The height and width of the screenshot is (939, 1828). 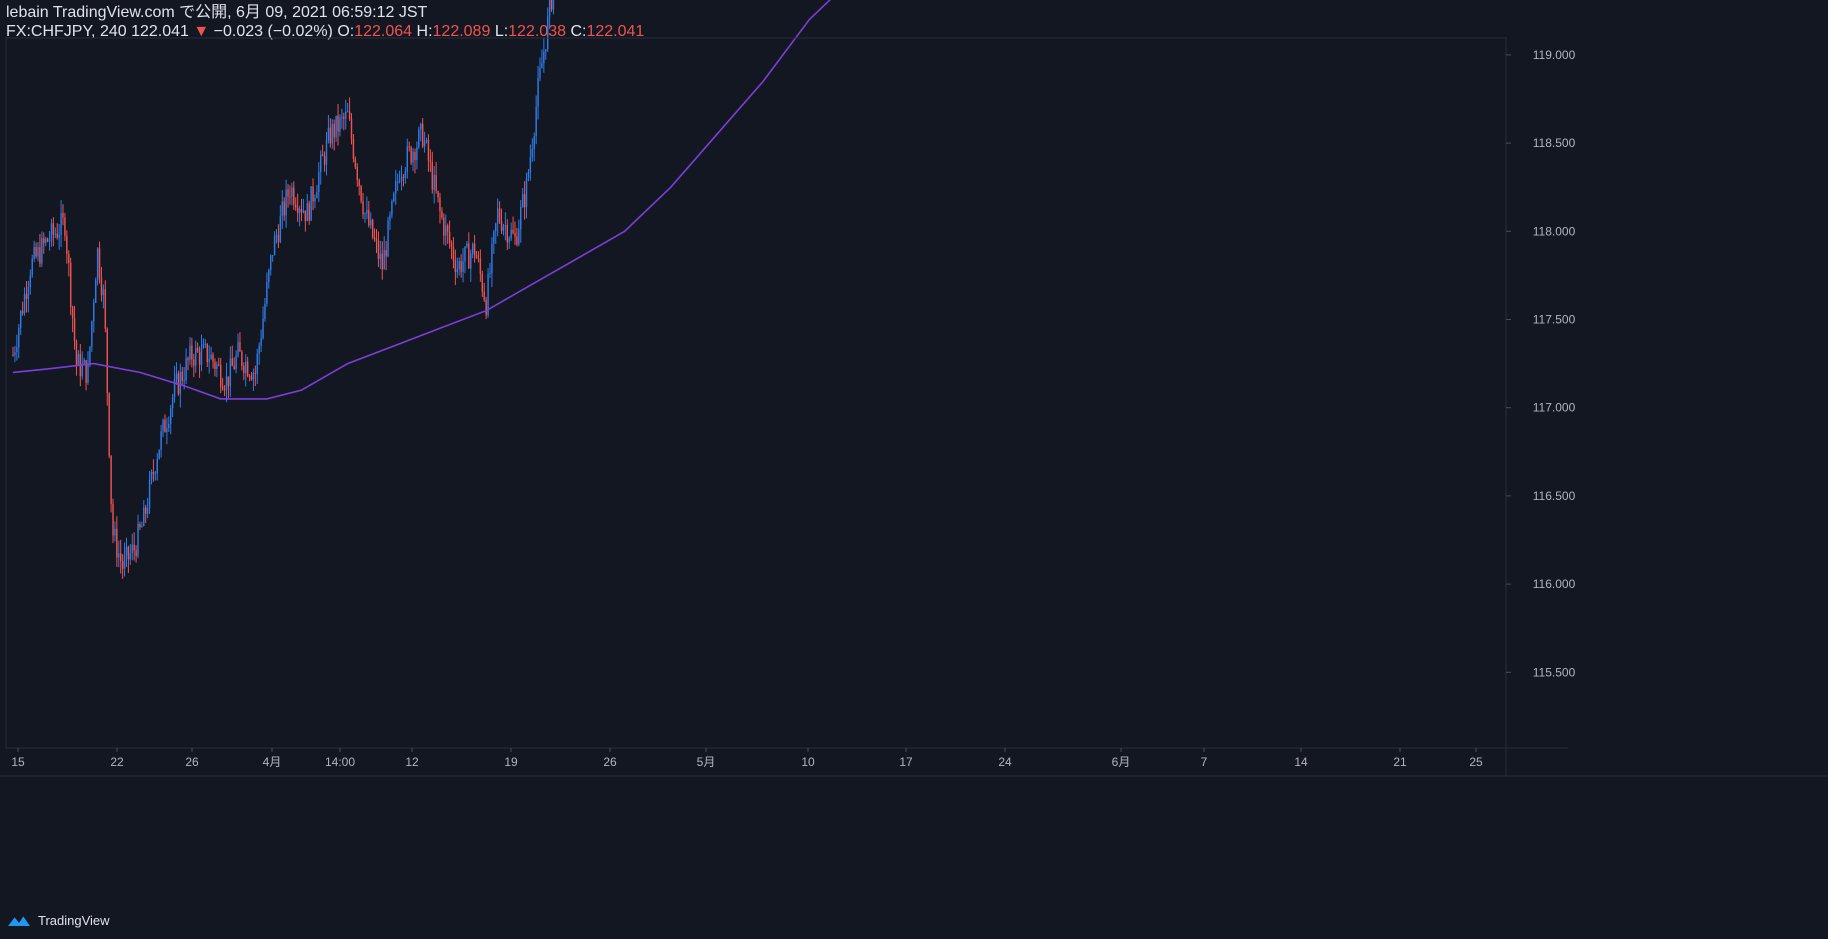 What do you see at coordinates (1554, 231) in the screenshot?
I see `price-tick-label: 118.000` at bounding box center [1554, 231].